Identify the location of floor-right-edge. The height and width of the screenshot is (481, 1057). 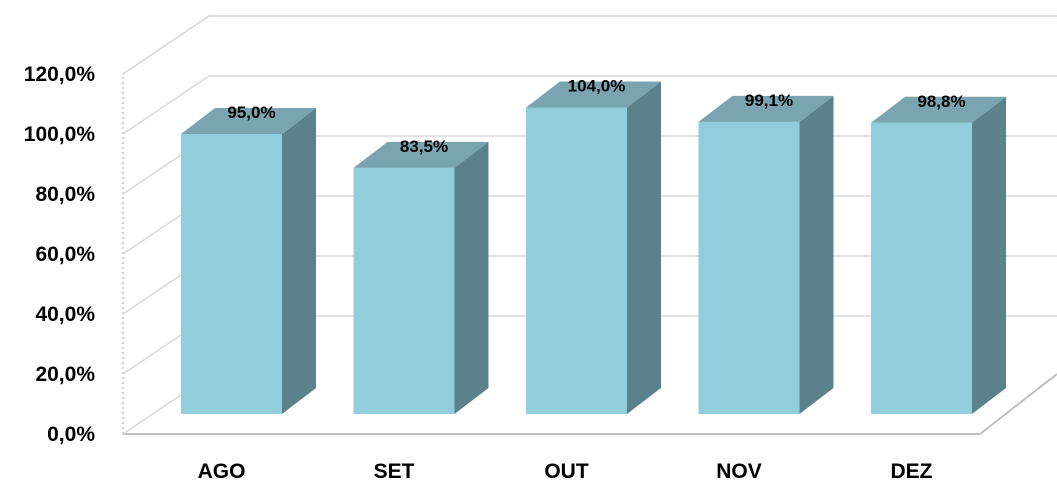
(1018, 404).